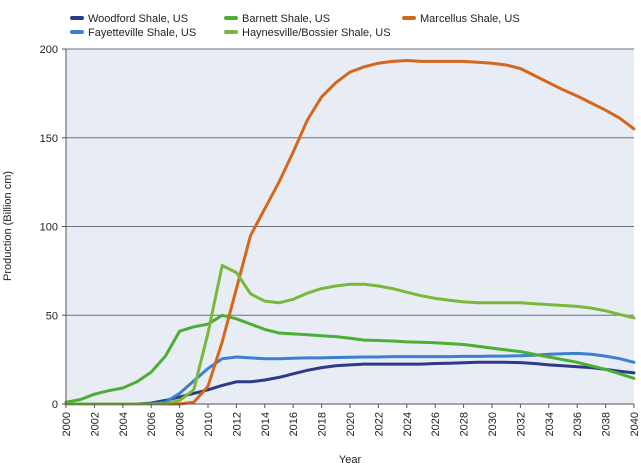 This screenshot has width=641, height=469. I want to click on x-tick-label: 2034, so click(550, 424).